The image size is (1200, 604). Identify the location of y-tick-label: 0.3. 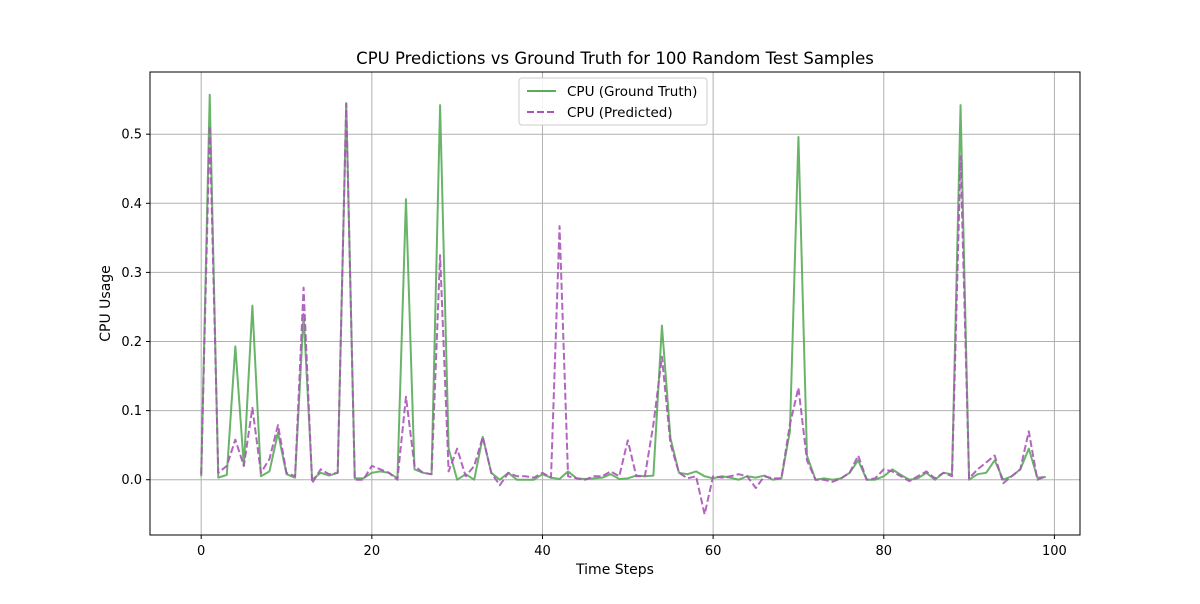
(131, 273).